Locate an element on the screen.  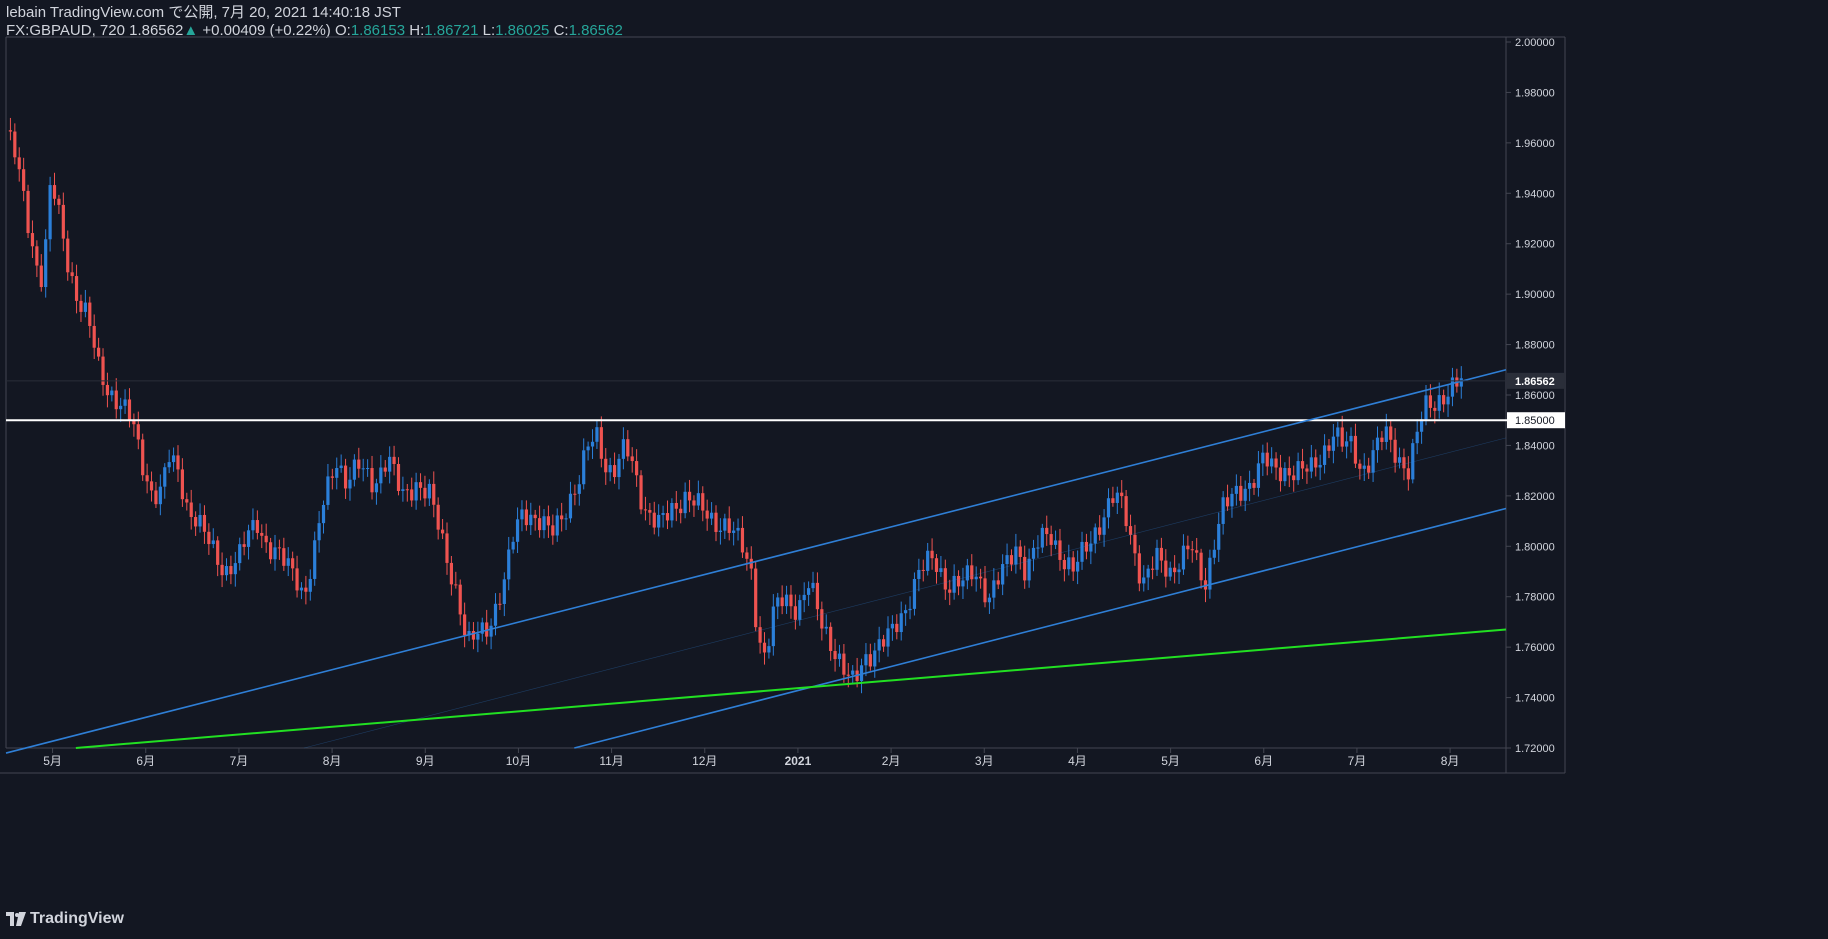
y-tick-label: 1.74000 is located at coordinates (1535, 699).